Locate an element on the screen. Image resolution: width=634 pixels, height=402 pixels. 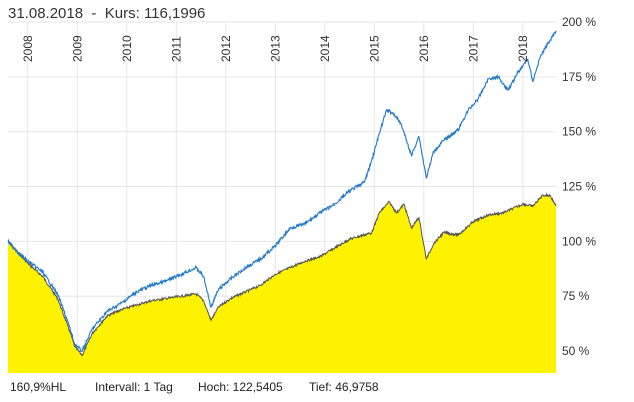
y-axis: 50 % 75 % 100 % 125 % 150 % 175 % 200 % is located at coordinates (579, 186).